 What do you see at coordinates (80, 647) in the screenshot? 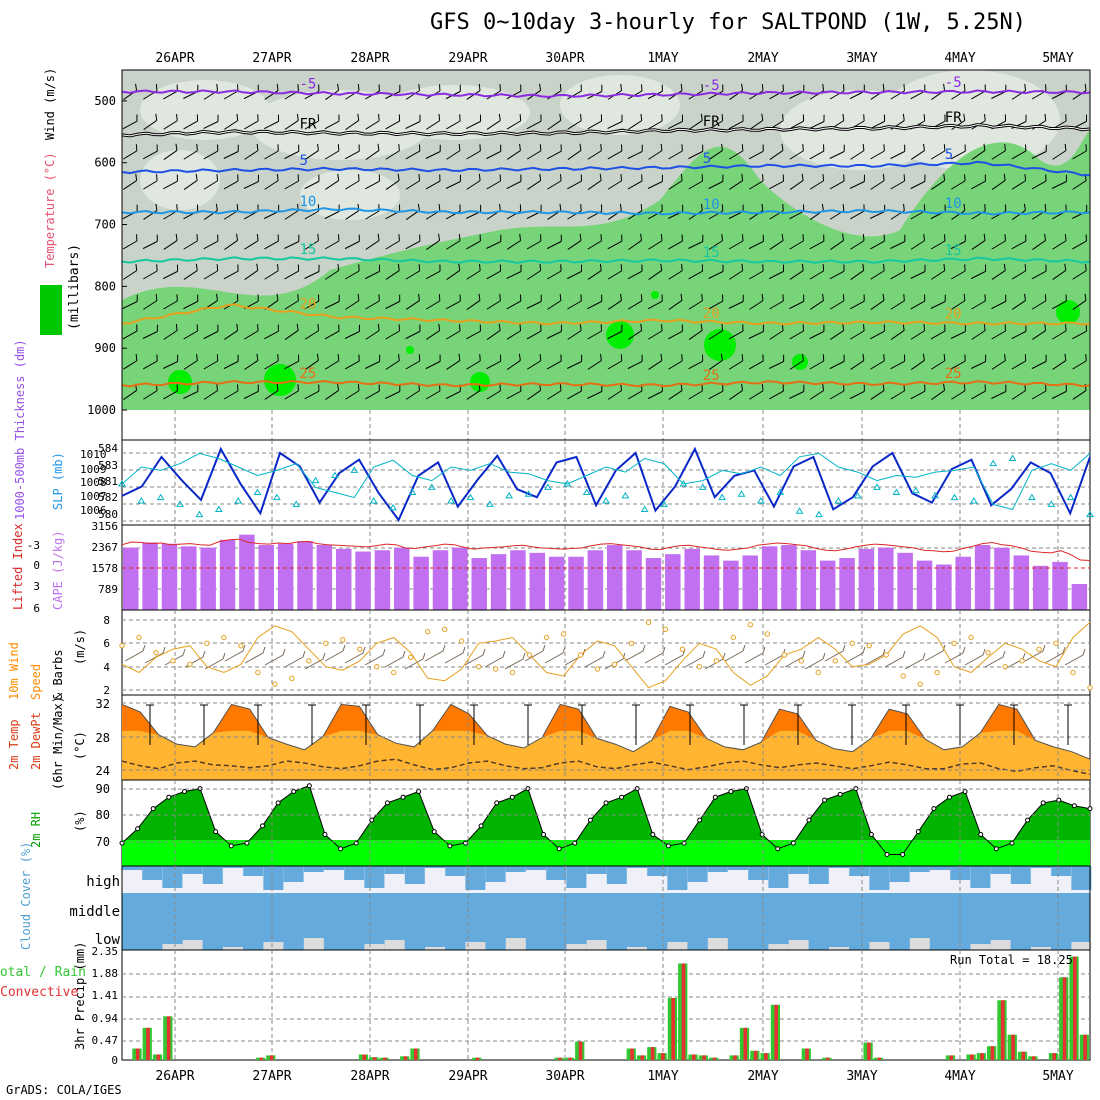
I see `wind10m-label-d: (m/s)` at bounding box center [80, 647].